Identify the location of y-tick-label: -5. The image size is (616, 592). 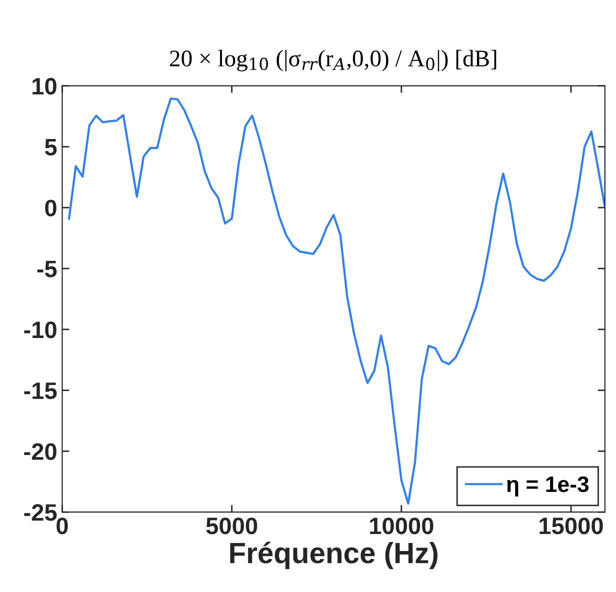
(47, 269).